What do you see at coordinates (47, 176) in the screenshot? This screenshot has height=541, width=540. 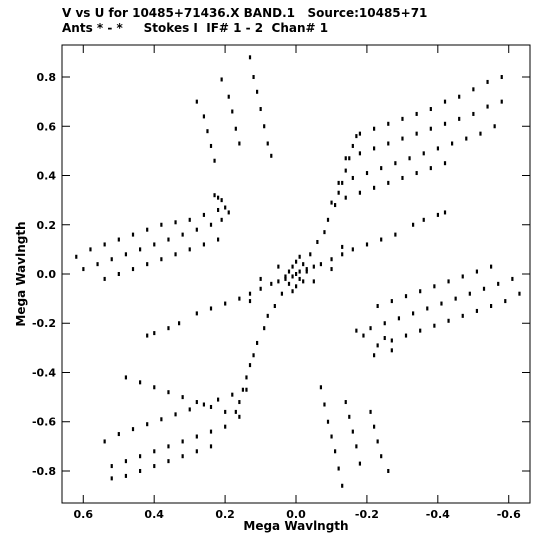 I see `y-tick-label: 0.4` at bounding box center [47, 176].